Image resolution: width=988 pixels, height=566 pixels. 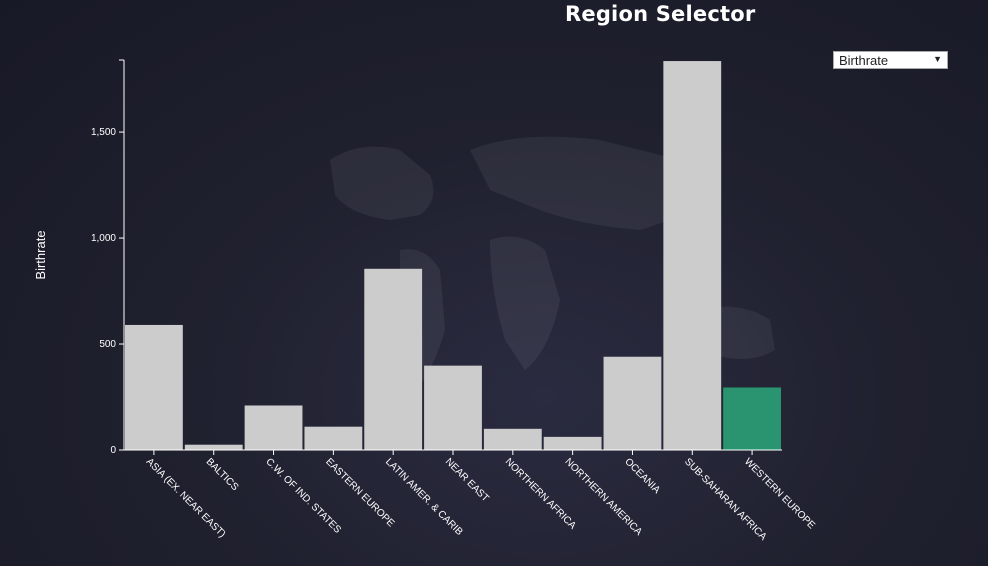 What do you see at coordinates (453, 407) in the screenshot?
I see `bar-near-east` at bounding box center [453, 407].